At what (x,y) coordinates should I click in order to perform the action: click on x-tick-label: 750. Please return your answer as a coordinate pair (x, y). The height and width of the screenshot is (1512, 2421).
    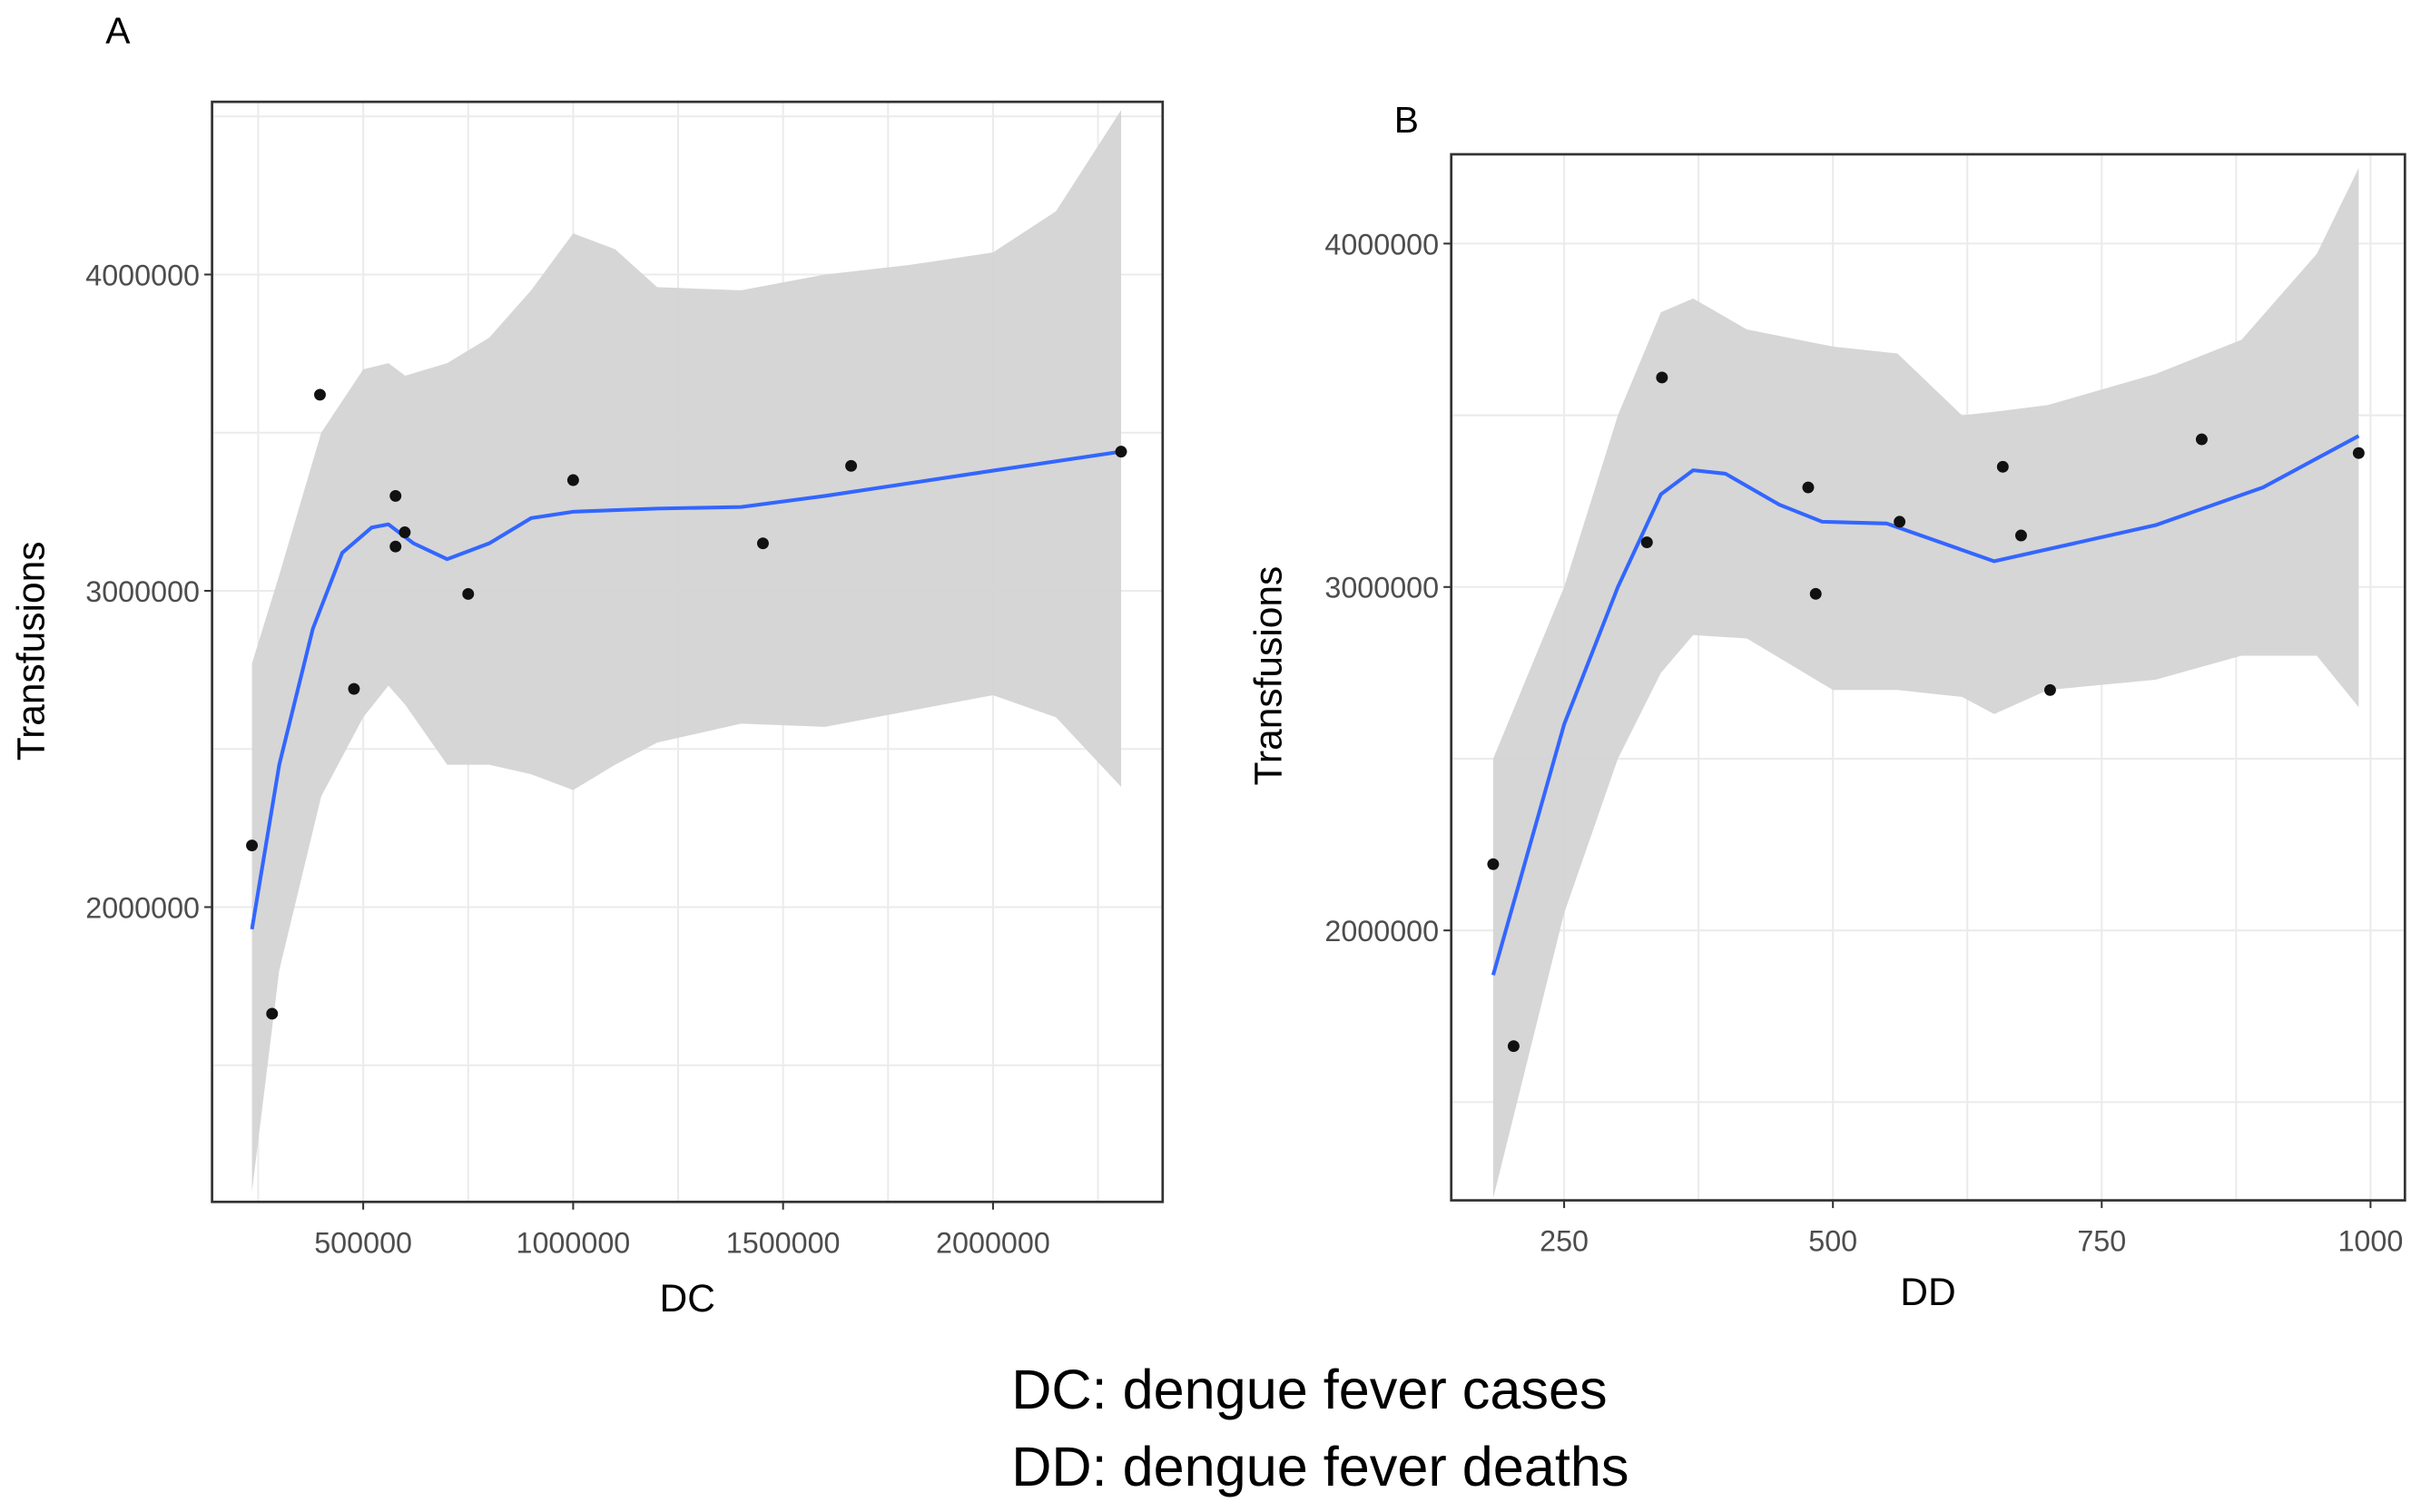
    Looking at the image, I should click on (2101, 1241).